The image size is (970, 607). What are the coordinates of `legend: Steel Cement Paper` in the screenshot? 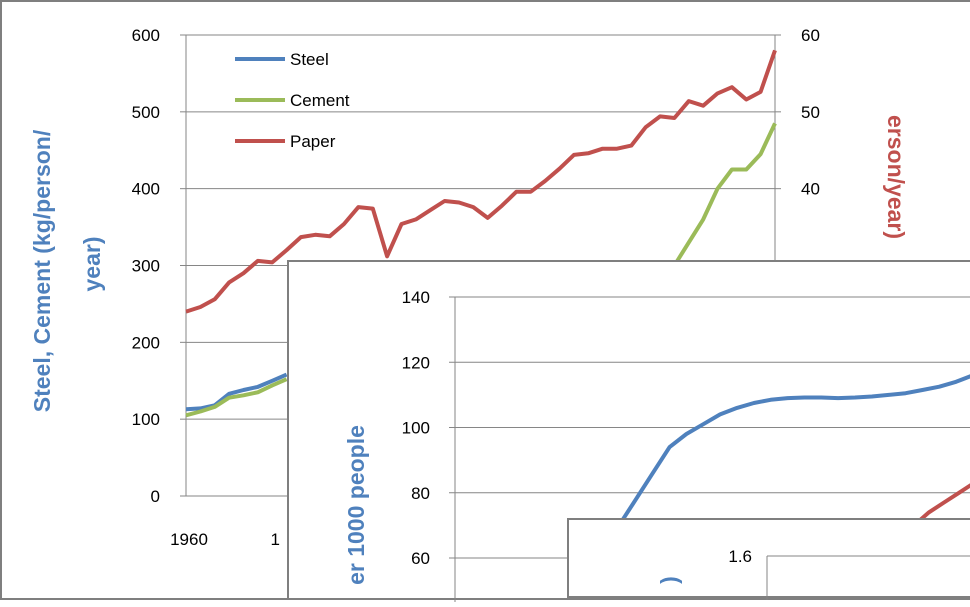 It's located at (292, 100).